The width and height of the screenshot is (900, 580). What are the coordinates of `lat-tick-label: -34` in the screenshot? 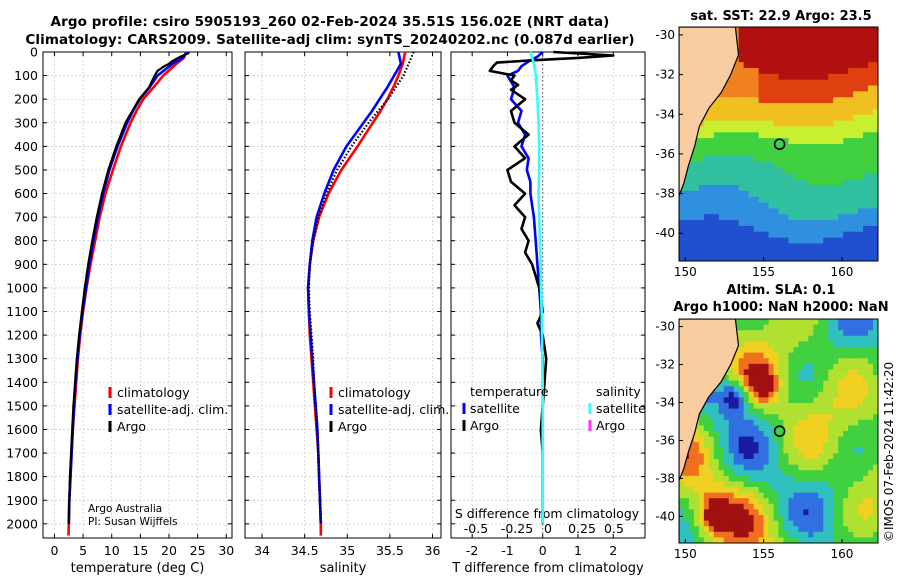 It's located at (665, 114).